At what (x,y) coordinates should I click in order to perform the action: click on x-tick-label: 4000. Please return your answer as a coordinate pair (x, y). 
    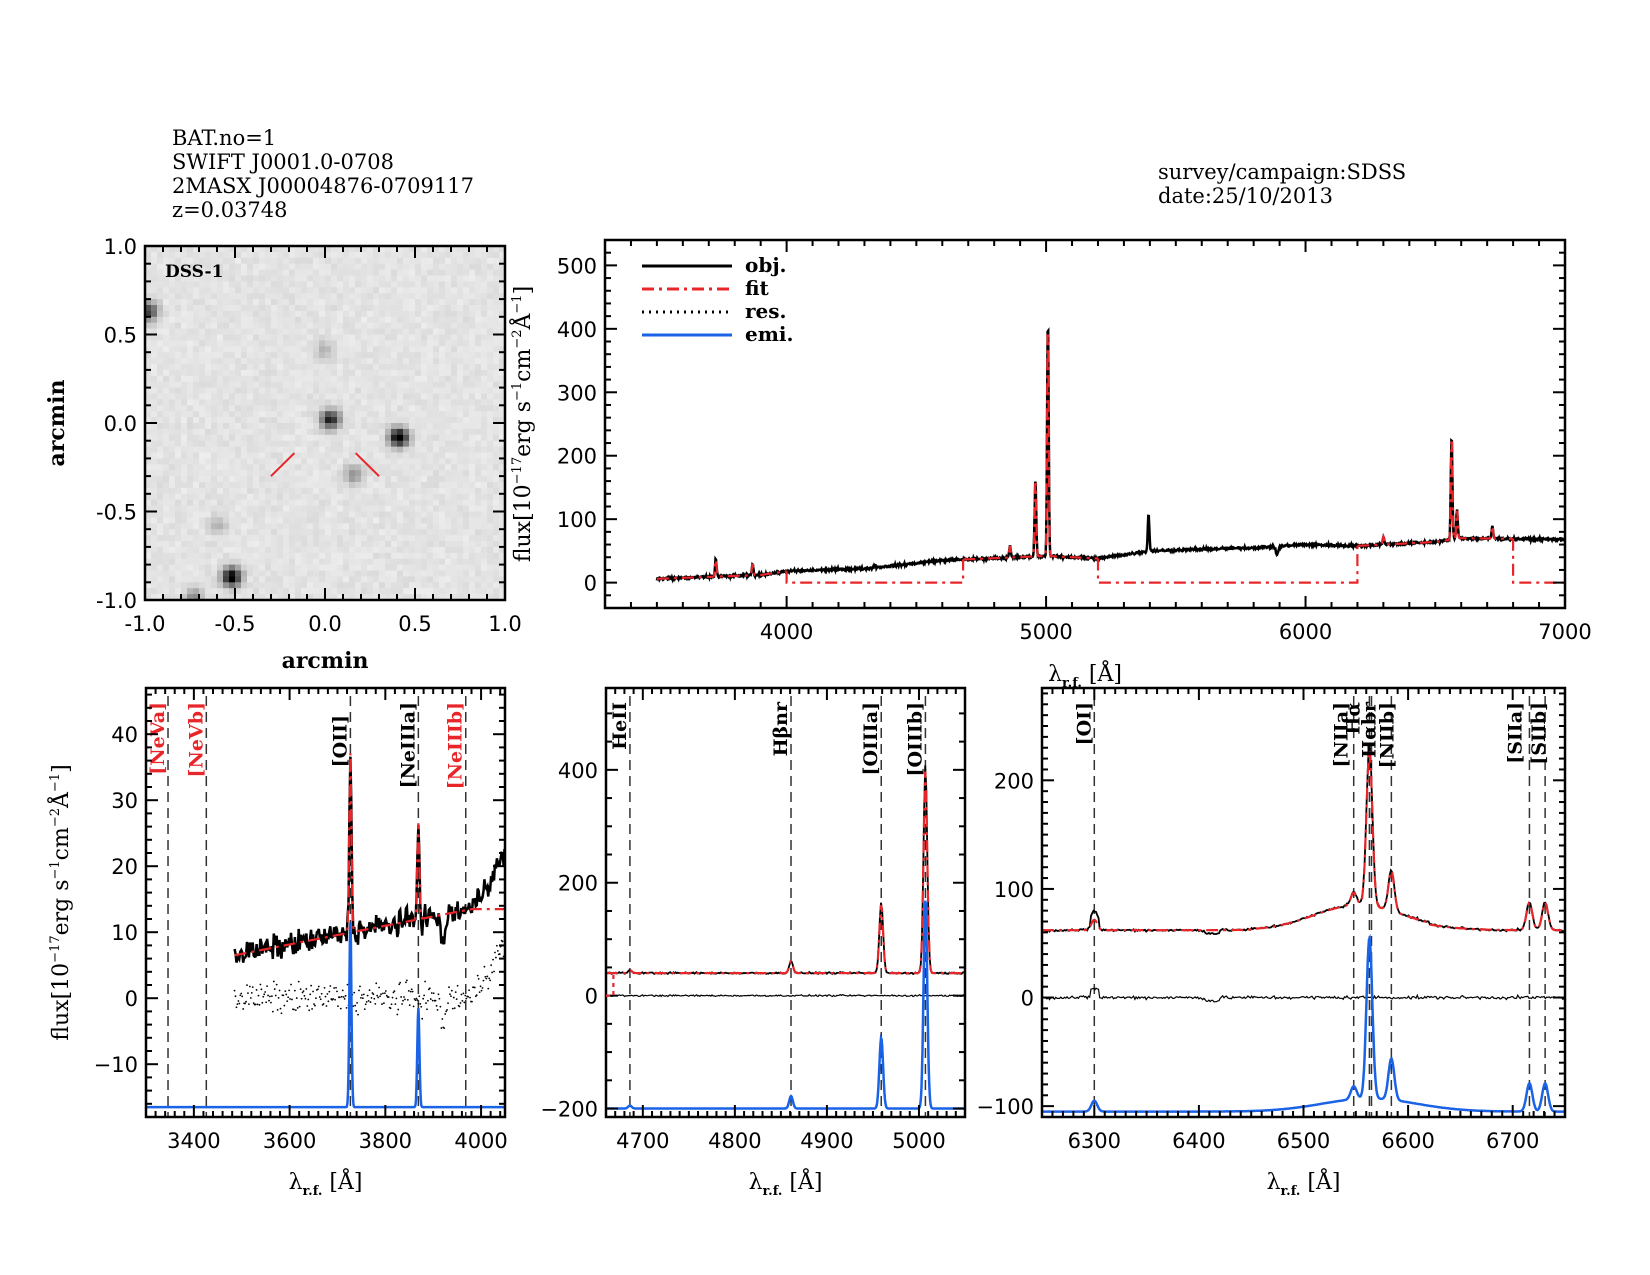
    Looking at the image, I should click on (786, 632).